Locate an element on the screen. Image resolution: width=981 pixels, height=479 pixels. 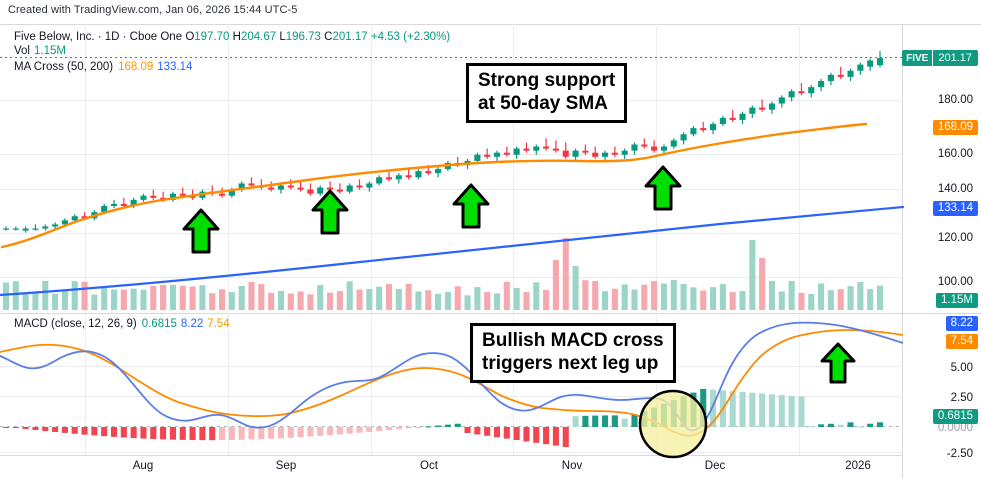
chart-legend-volume: Vol 1.15M is located at coordinates (40, 51).